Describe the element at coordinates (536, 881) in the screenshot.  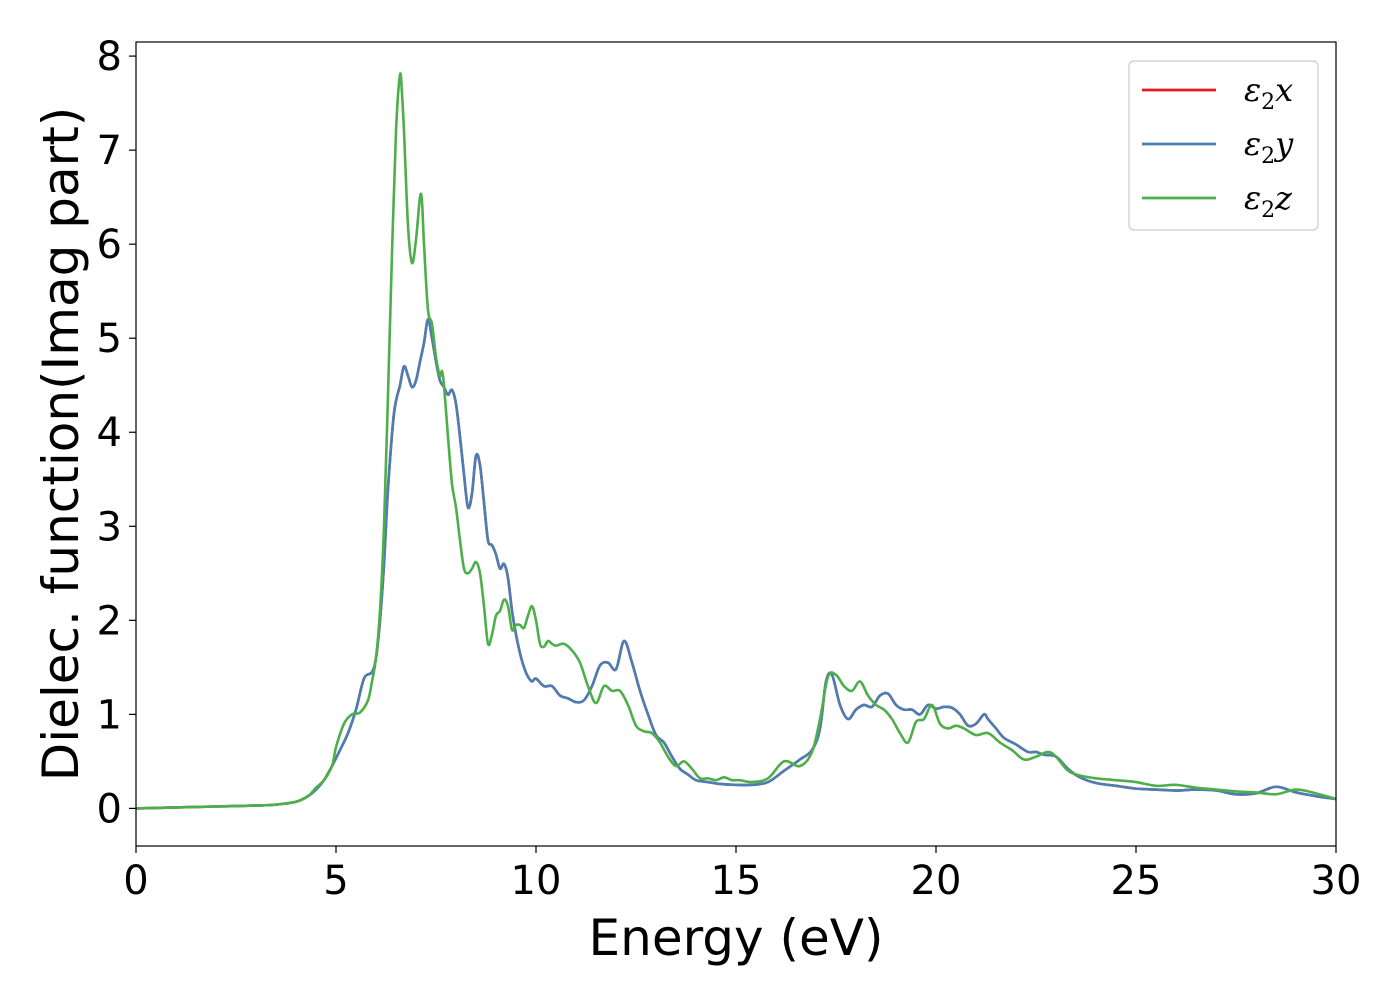
I see `x-tick-label: 10` at that location.